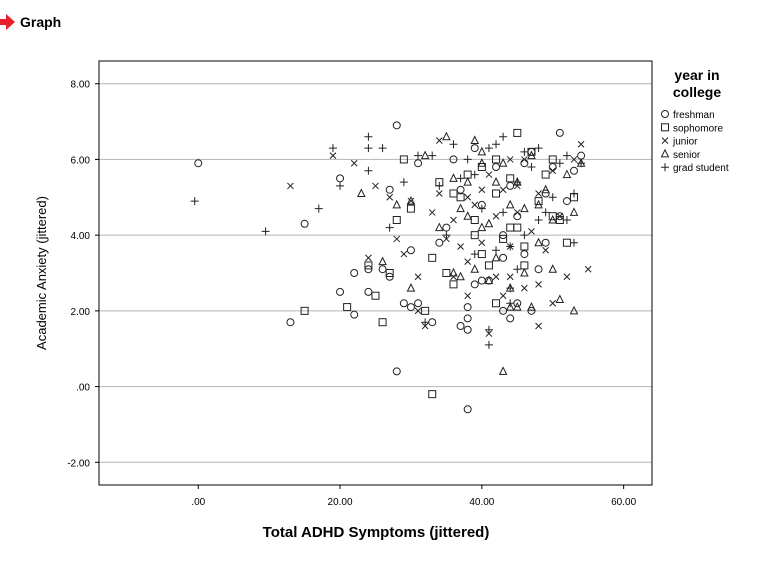  I want to click on x-tick-label: 40.00, so click(481, 502).